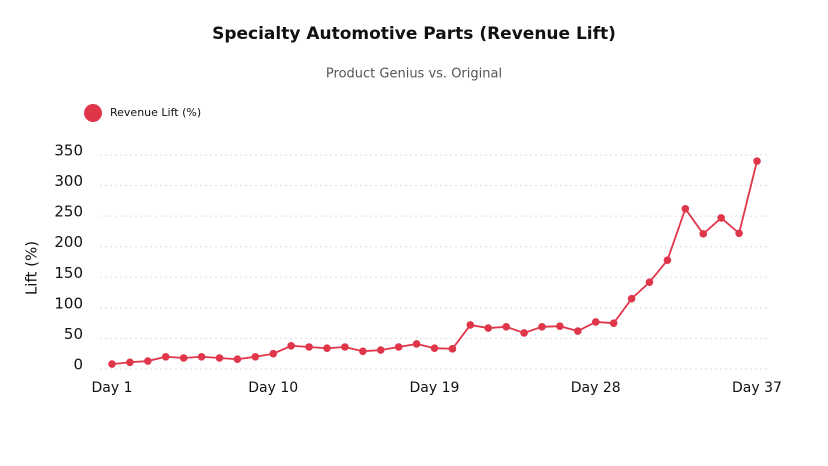 This screenshot has width=828, height=466. Describe the element at coordinates (68, 181) in the screenshot. I see `y-tick-label: 300` at that location.